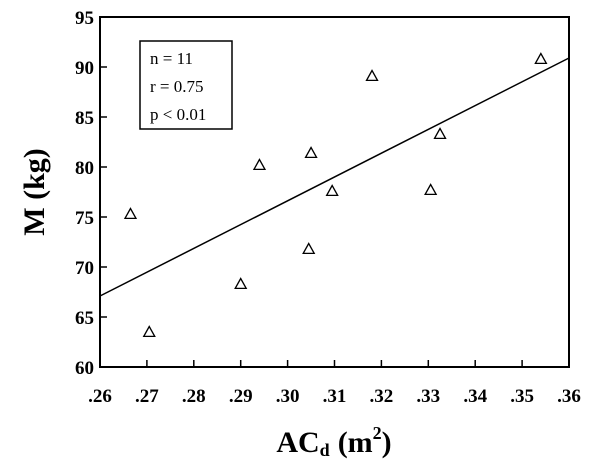 Image resolution: width=603 pixels, height=459 pixels. What do you see at coordinates (522, 396) in the screenshot?
I see `x-tick-label: .35` at bounding box center [522, 396].